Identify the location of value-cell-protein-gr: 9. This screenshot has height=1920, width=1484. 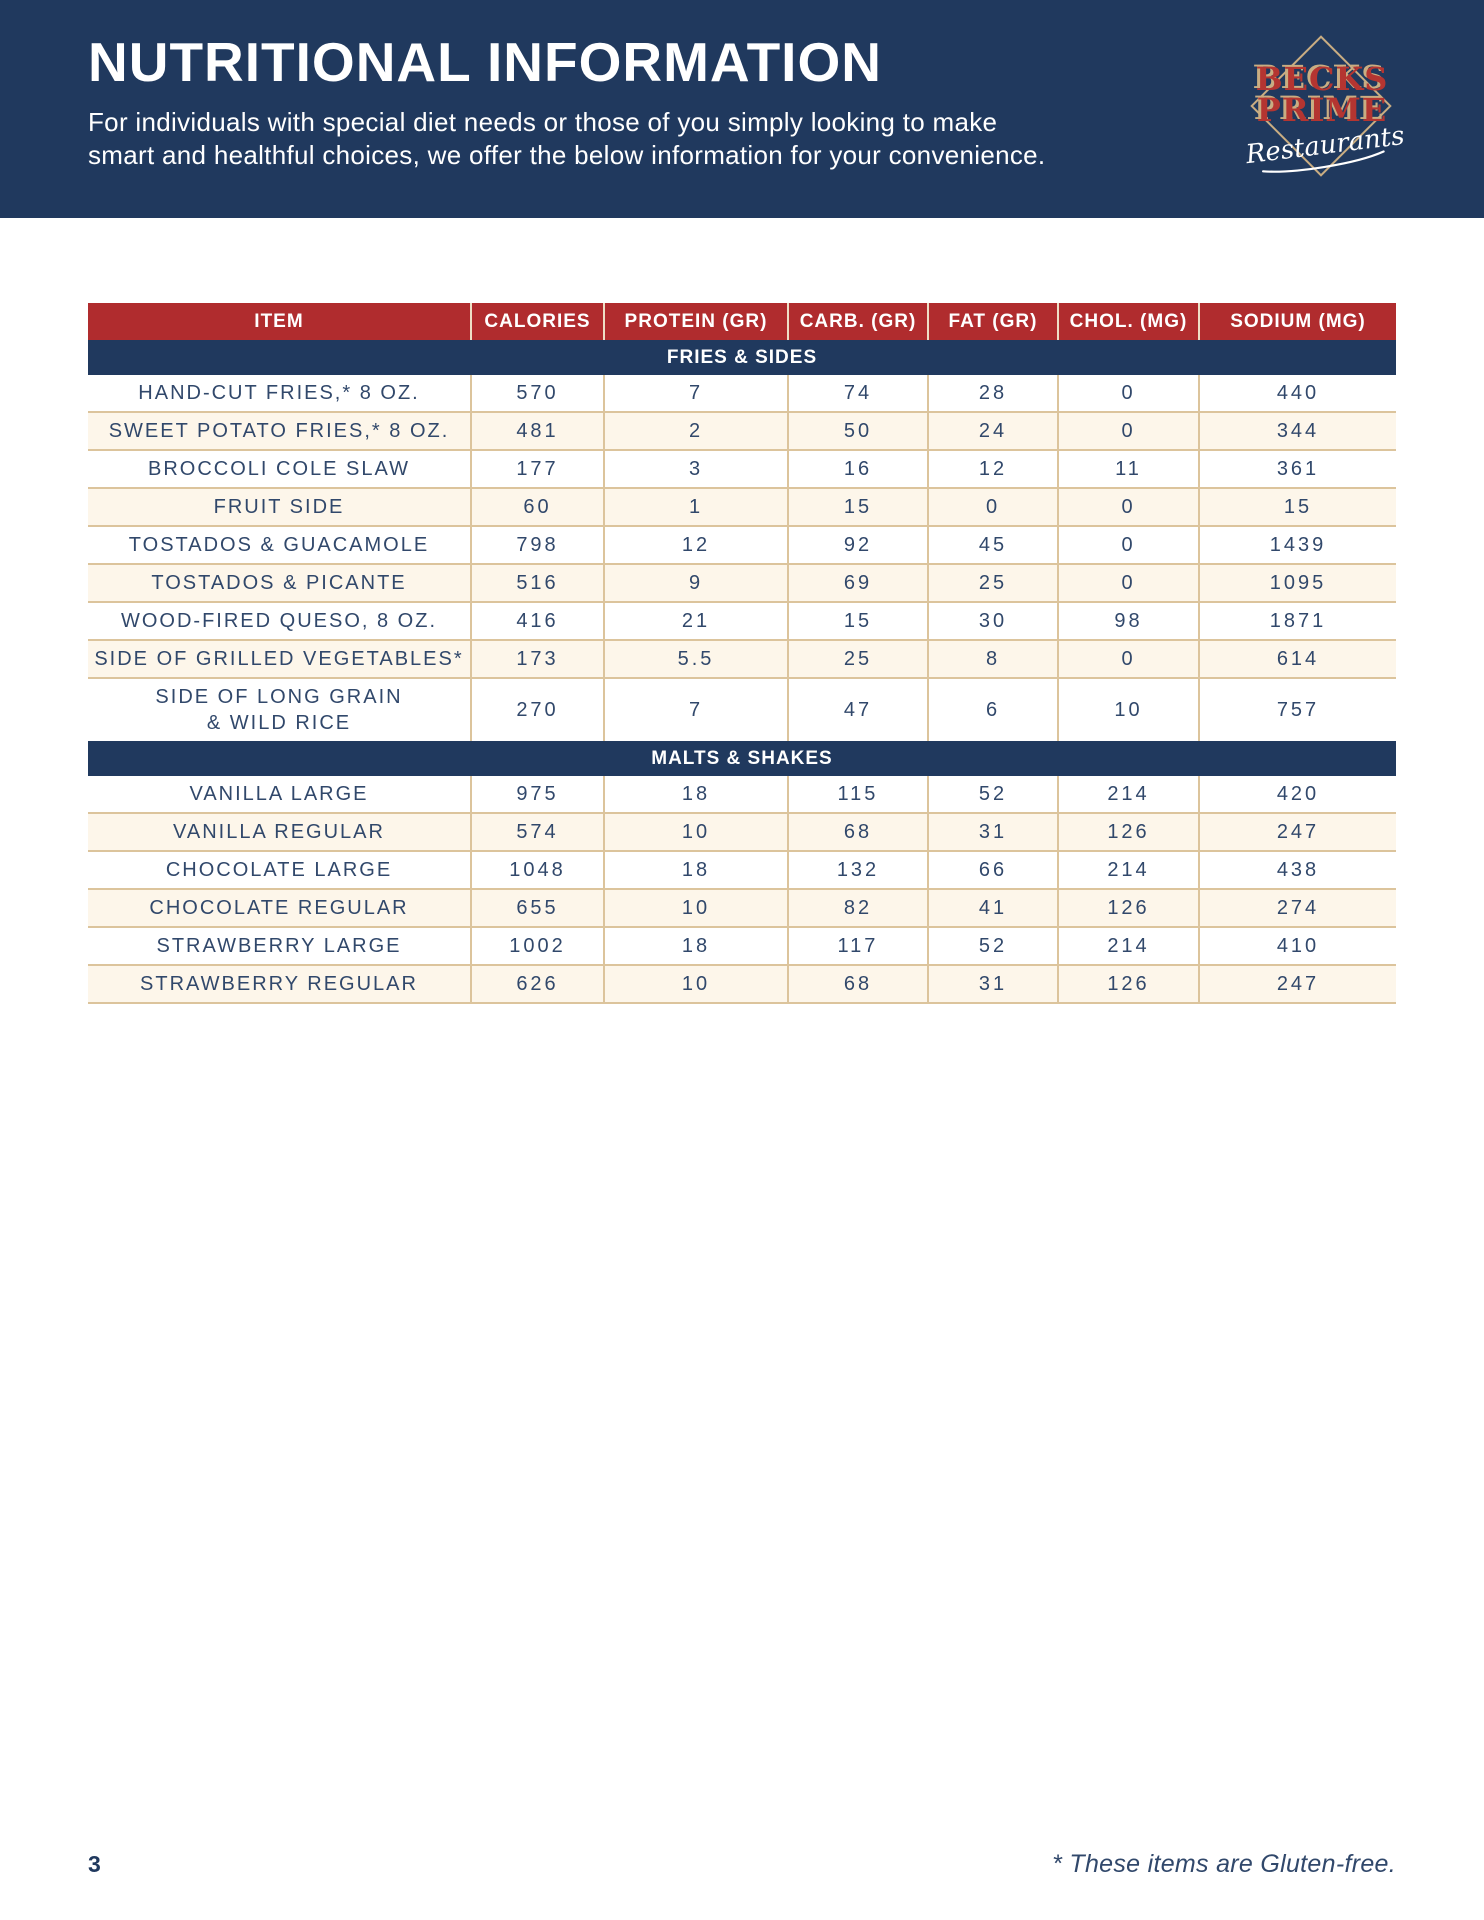
(696, 582).